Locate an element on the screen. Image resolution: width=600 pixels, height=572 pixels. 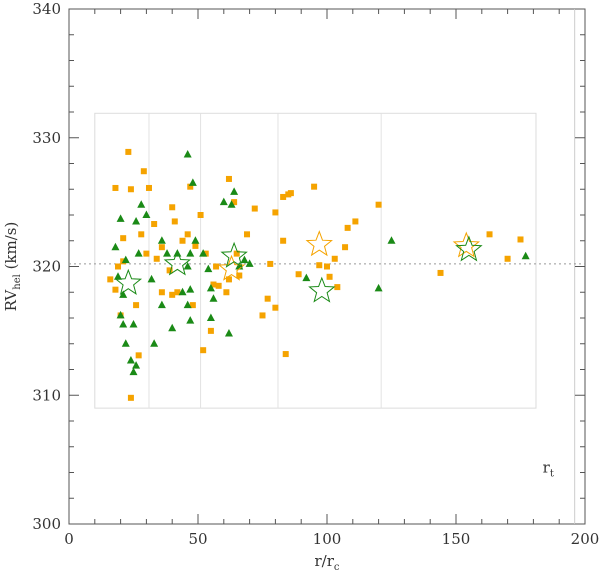
y-axis-label: RVhel (km/s) is located at coordinates (12, 267).